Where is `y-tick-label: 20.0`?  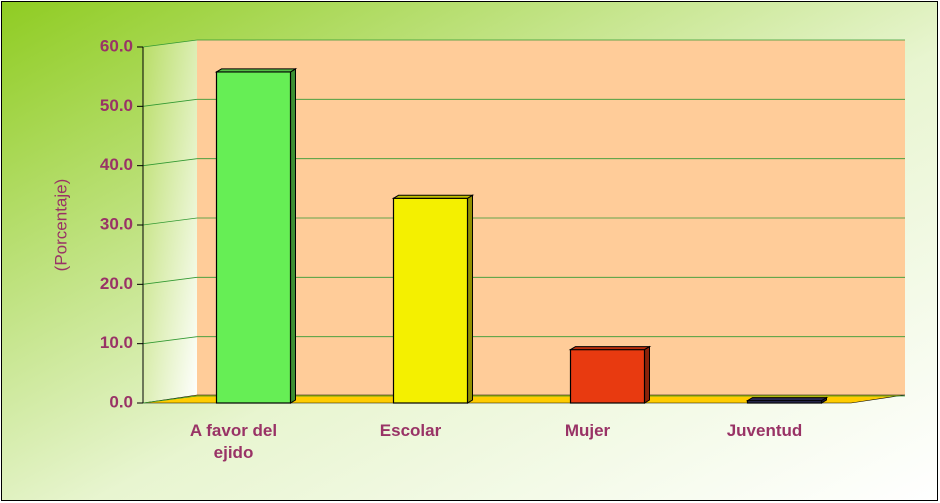 y-tick-label: 20.0 is located at coordinates (116, 283).